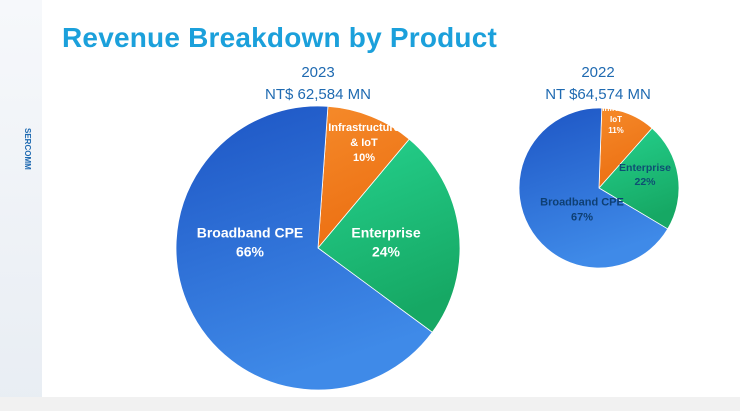 The width and height of the screenshot is (740, 411). What do you see at coordinates (598, 94) in the screenshot?
I see `chart-2022-total: NT $64,574 MN` at bounding box center [598, 94].